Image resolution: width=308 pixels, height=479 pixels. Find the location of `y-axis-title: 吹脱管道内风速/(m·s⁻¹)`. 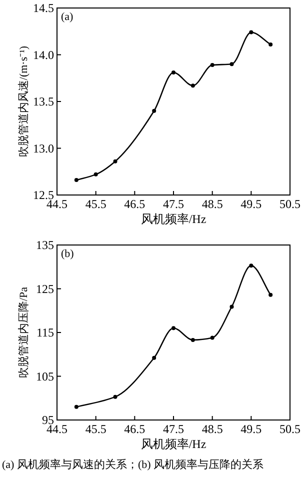

y-axis-title: 吹脱管道内风速/(m·s⁻¹) is located at coordinates (23, 102).